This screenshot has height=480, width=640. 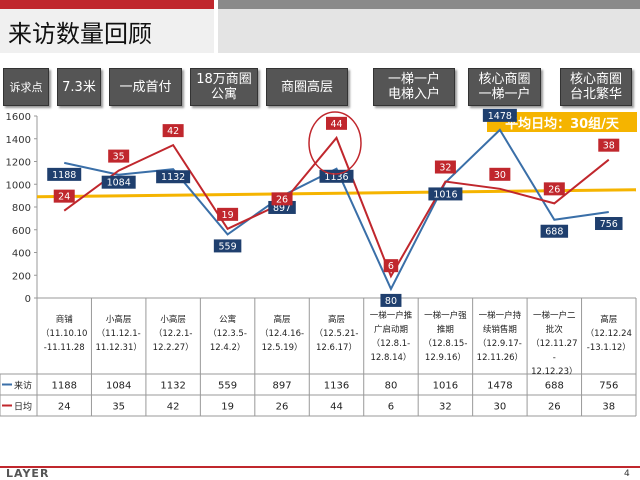 I want to click on category-label: 公寓, so click(x=227, y=319).